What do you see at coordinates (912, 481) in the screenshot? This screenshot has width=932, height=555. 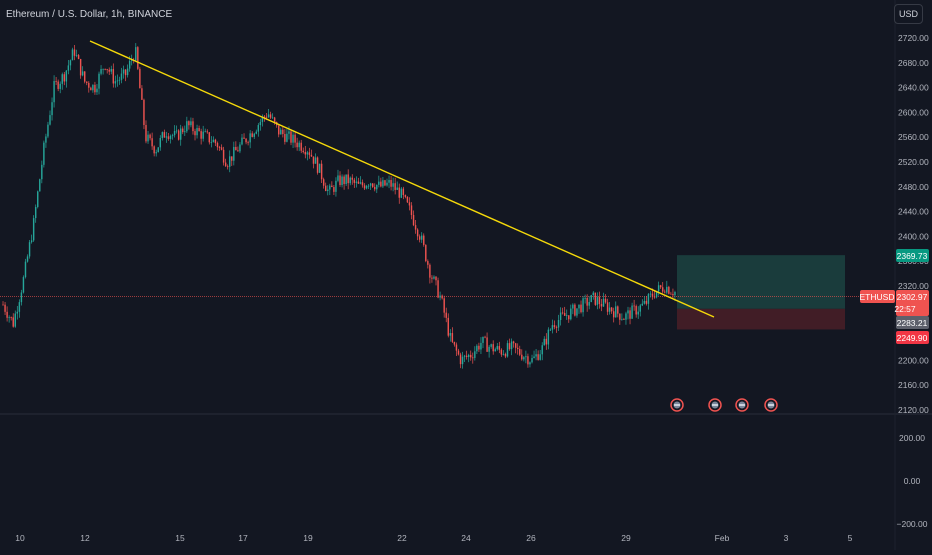 I see `indicator-axis: 200.00 0.00 −200.00` at bounding box center [912, 481].